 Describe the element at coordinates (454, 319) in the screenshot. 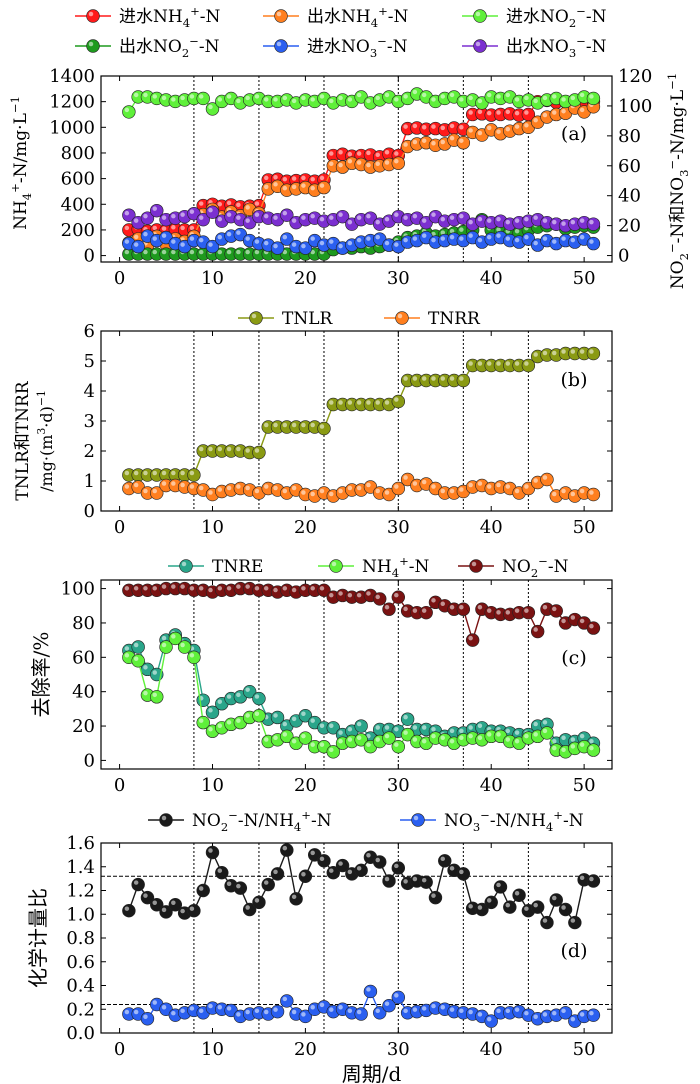

I see `legend-label: TNRR` at that location.